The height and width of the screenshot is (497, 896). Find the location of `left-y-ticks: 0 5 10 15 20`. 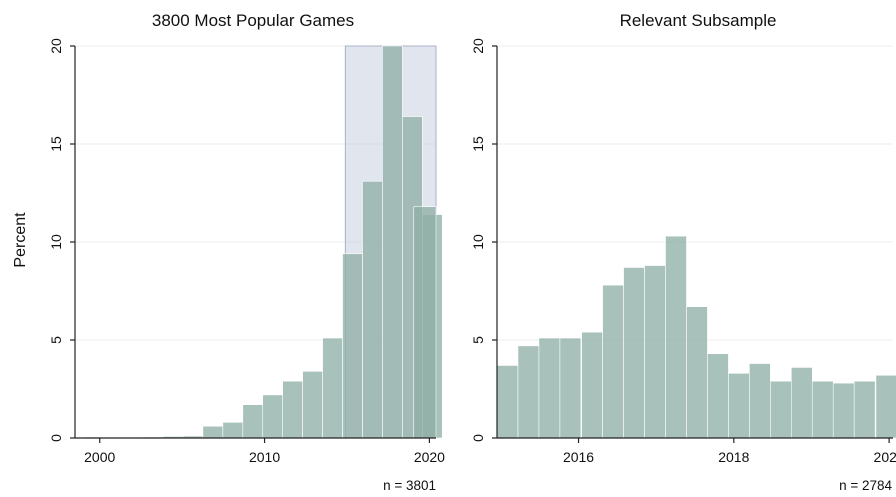

left-y-ticks: 0 5 10 15 20 is located at coordinates (61, 240).